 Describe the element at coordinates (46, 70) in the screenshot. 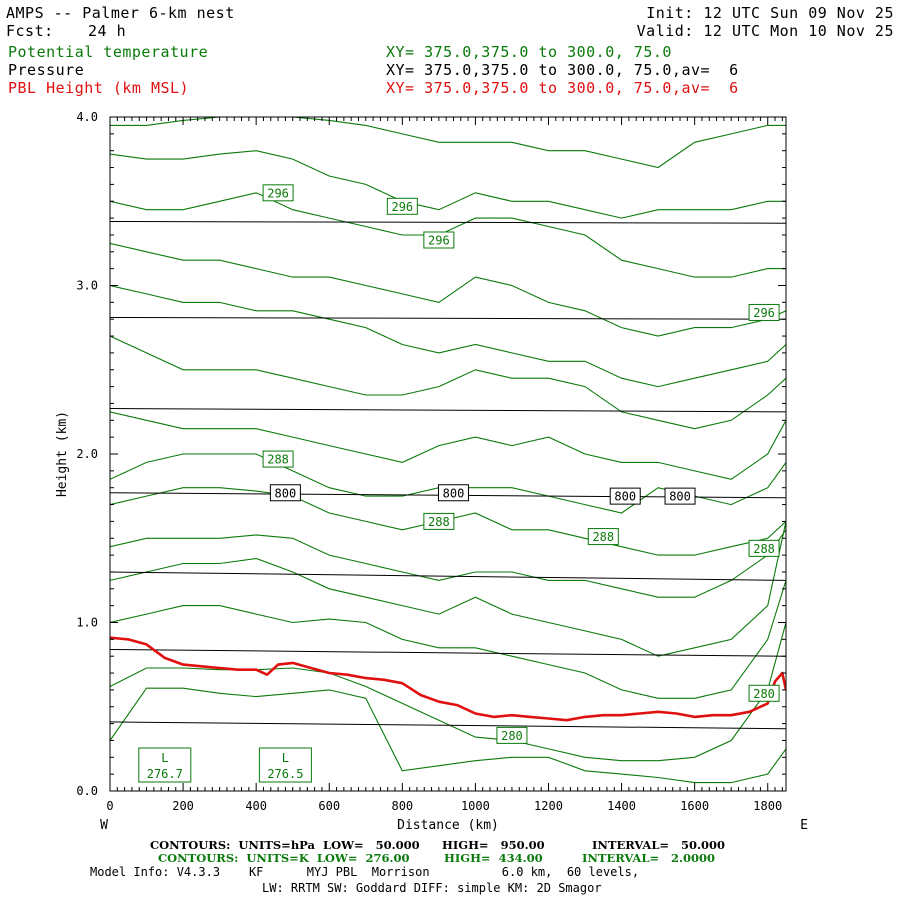

I see `field2-name: Pressure` at that location.